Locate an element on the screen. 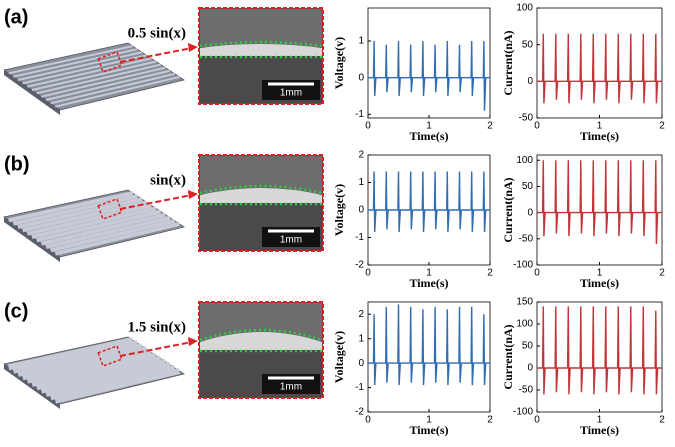  panel: (a) 0.5 sin(x) 1mm is located at coordinates (163, 60).